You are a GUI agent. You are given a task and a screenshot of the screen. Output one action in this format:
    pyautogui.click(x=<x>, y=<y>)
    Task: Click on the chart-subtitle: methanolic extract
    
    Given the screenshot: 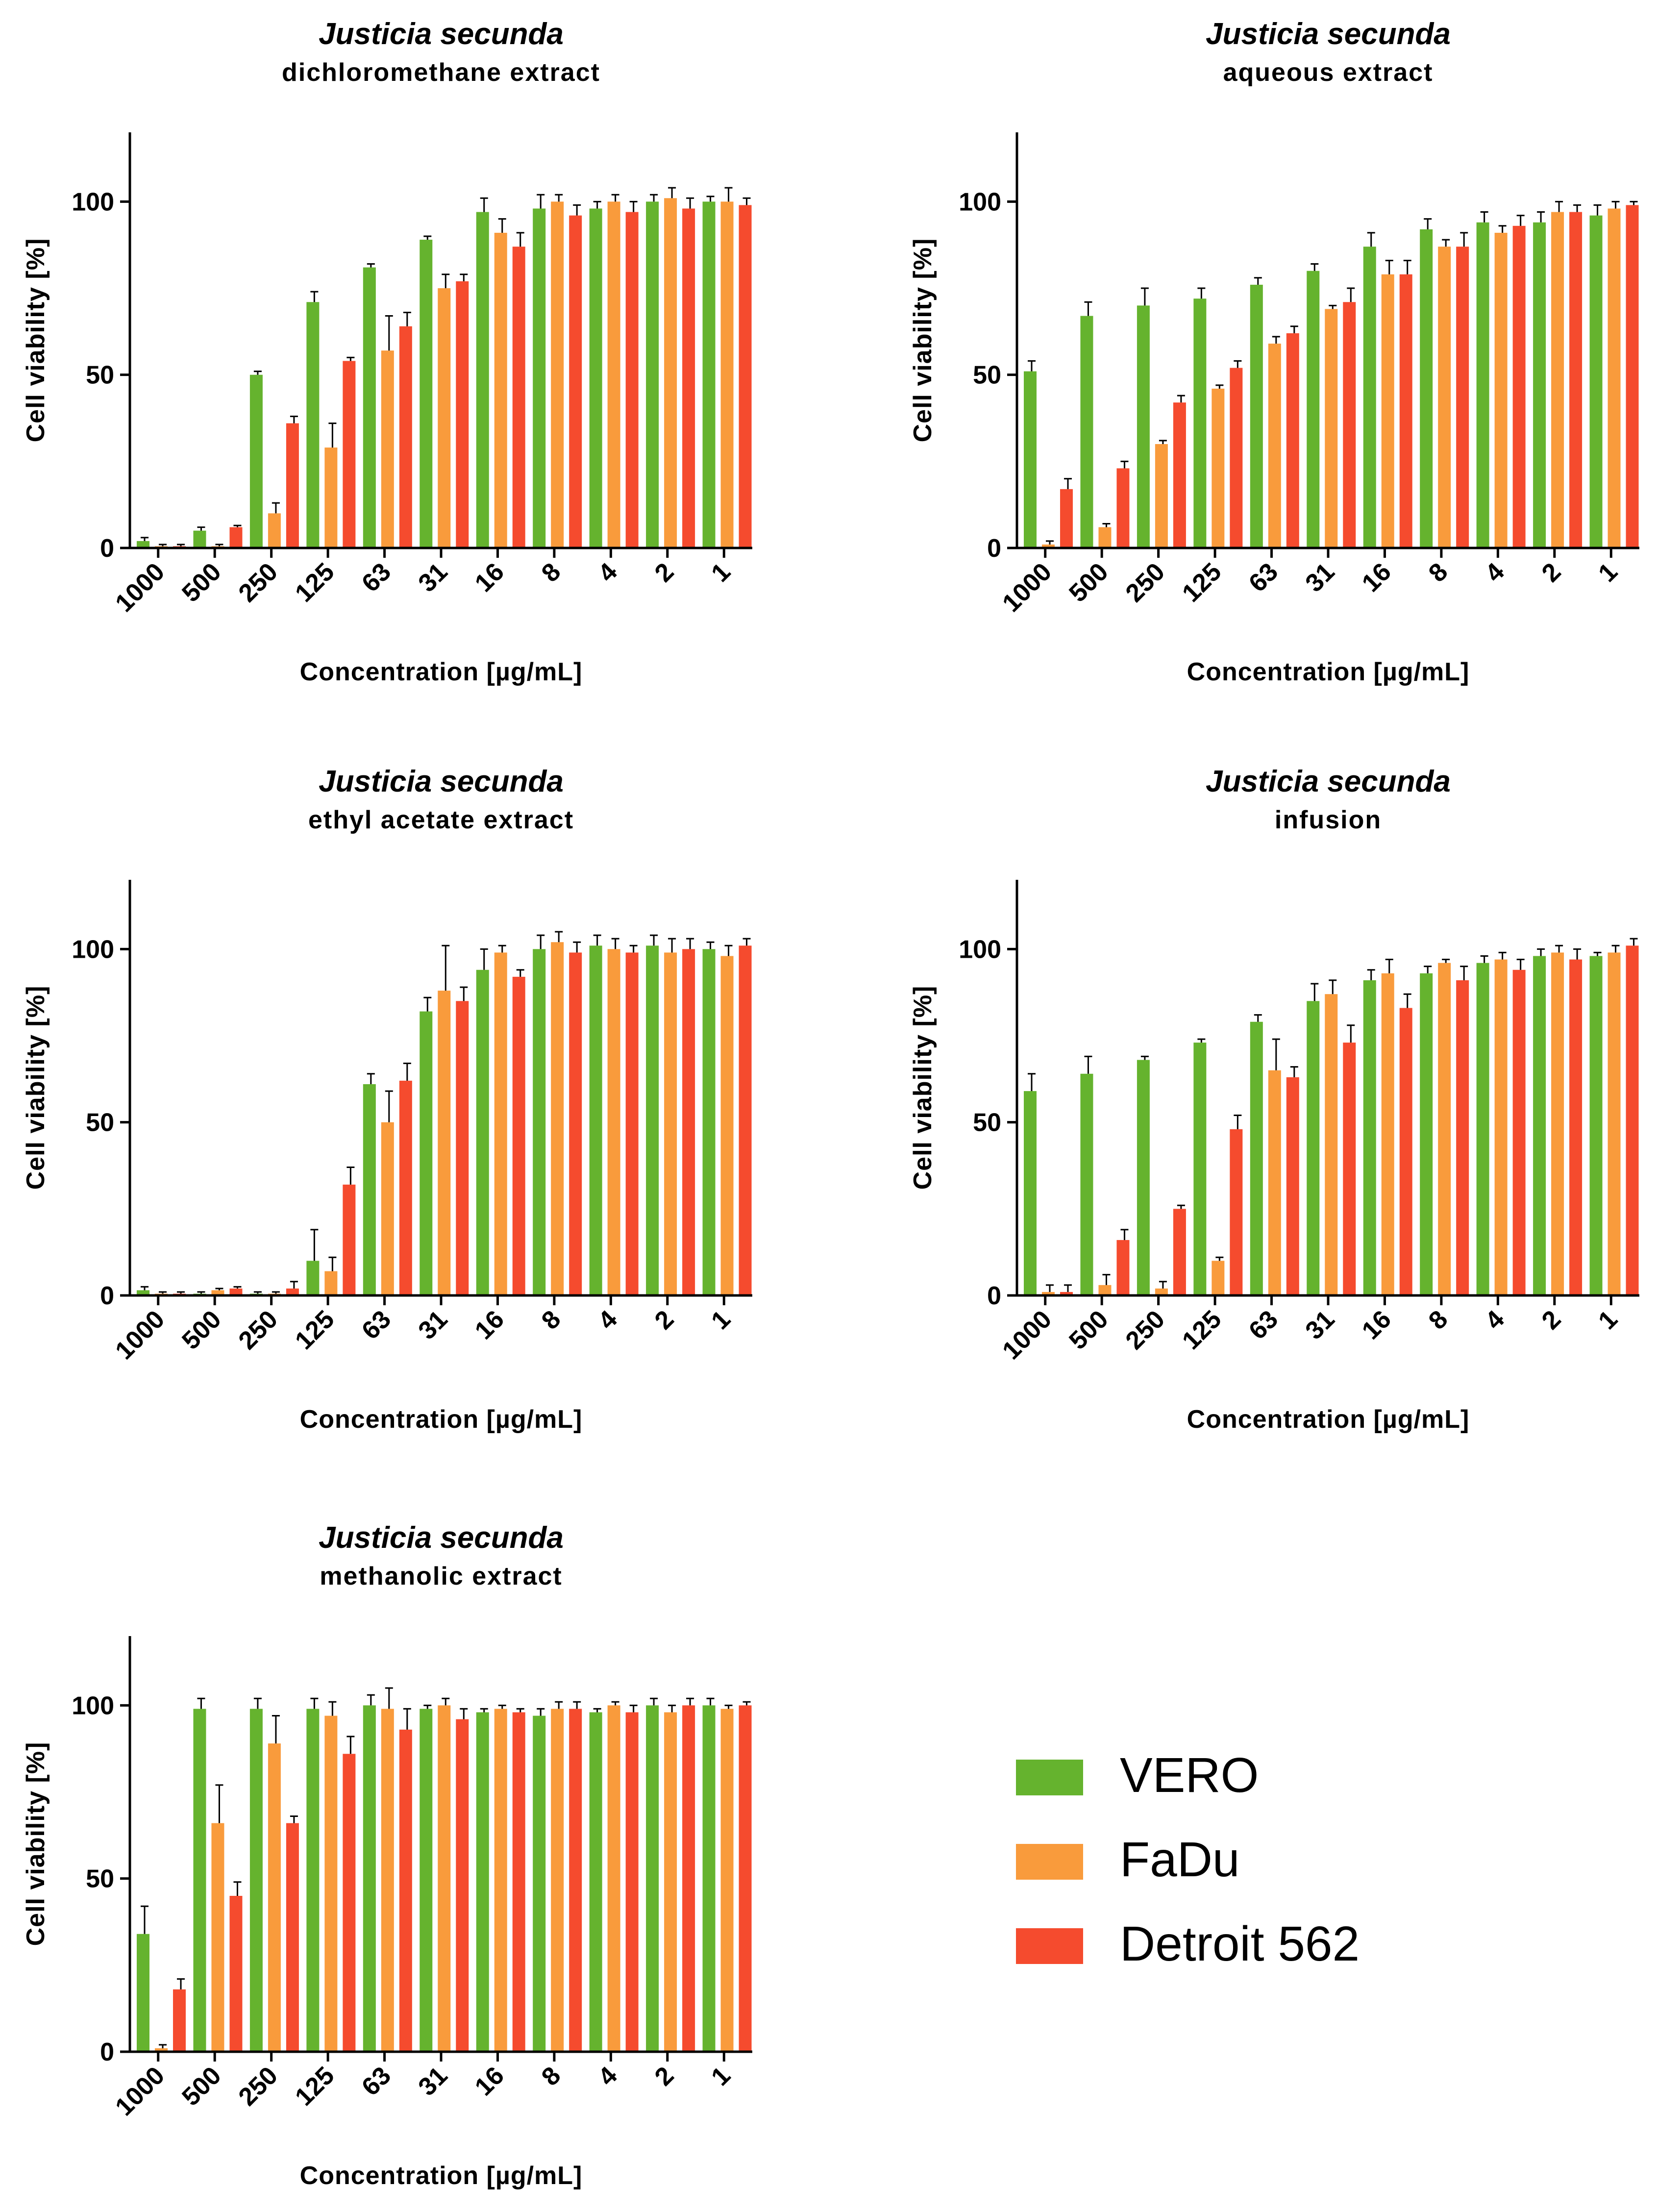 What is the action you would take?
    pyautogui.click(x=441, y=1577)
    